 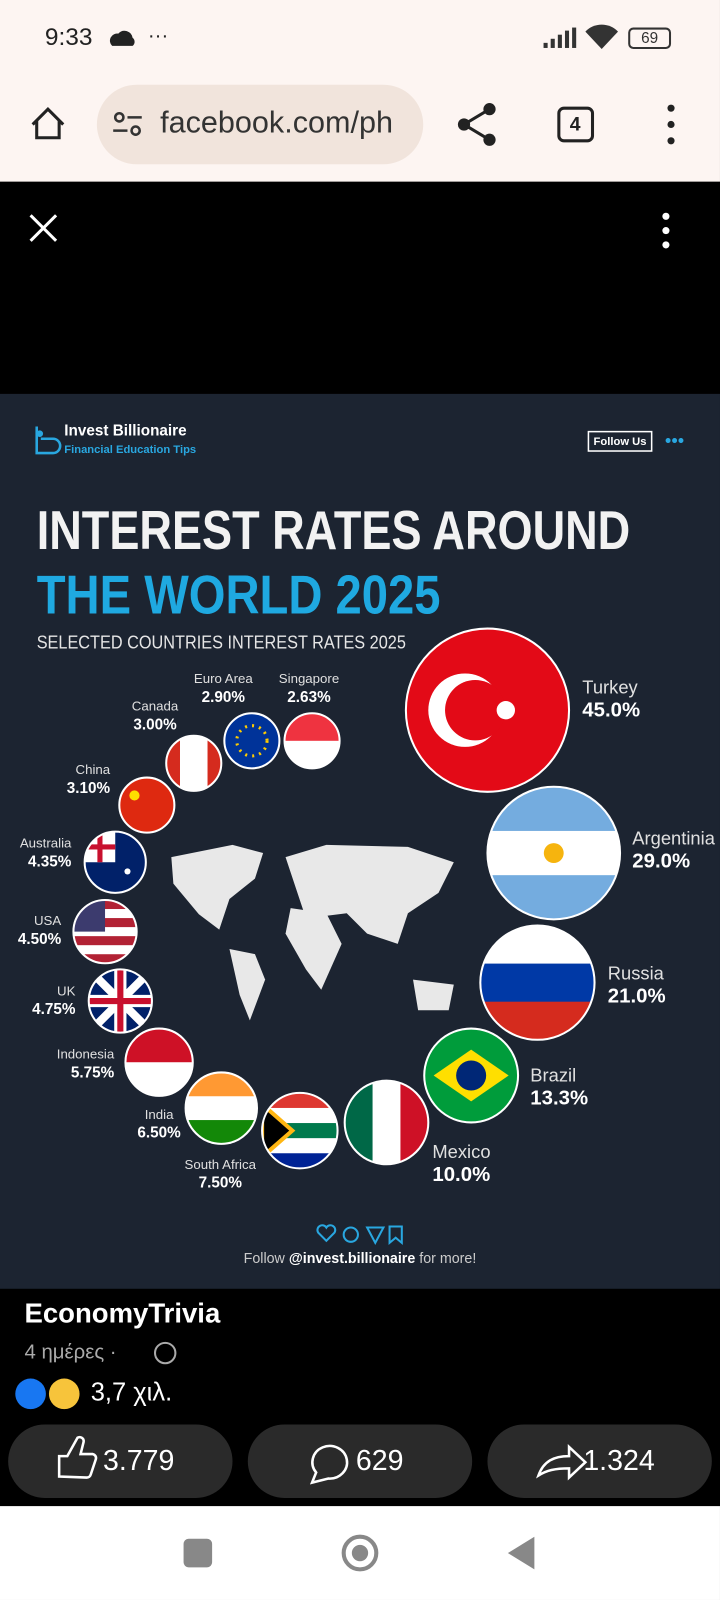 I want to click on brand: Invest Billionaire, so click(x=125, y=431).